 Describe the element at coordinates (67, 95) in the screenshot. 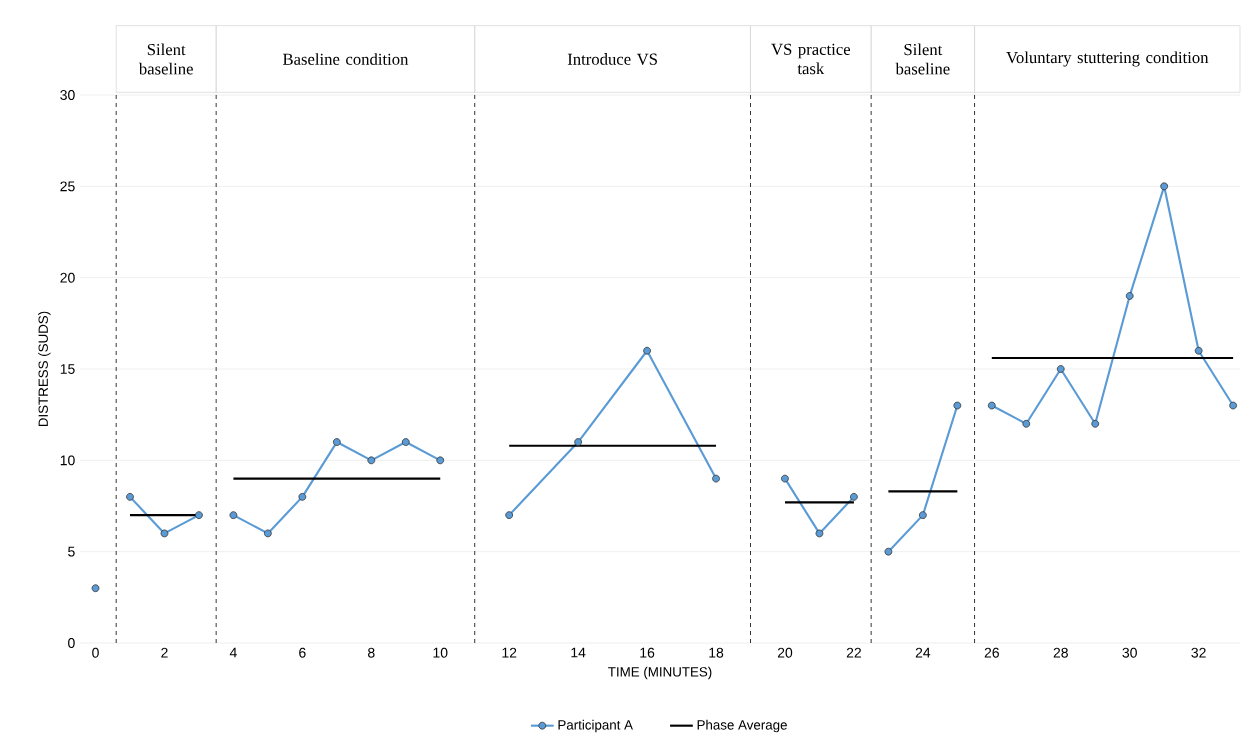

I see `y-tick-label: 30` at that location.